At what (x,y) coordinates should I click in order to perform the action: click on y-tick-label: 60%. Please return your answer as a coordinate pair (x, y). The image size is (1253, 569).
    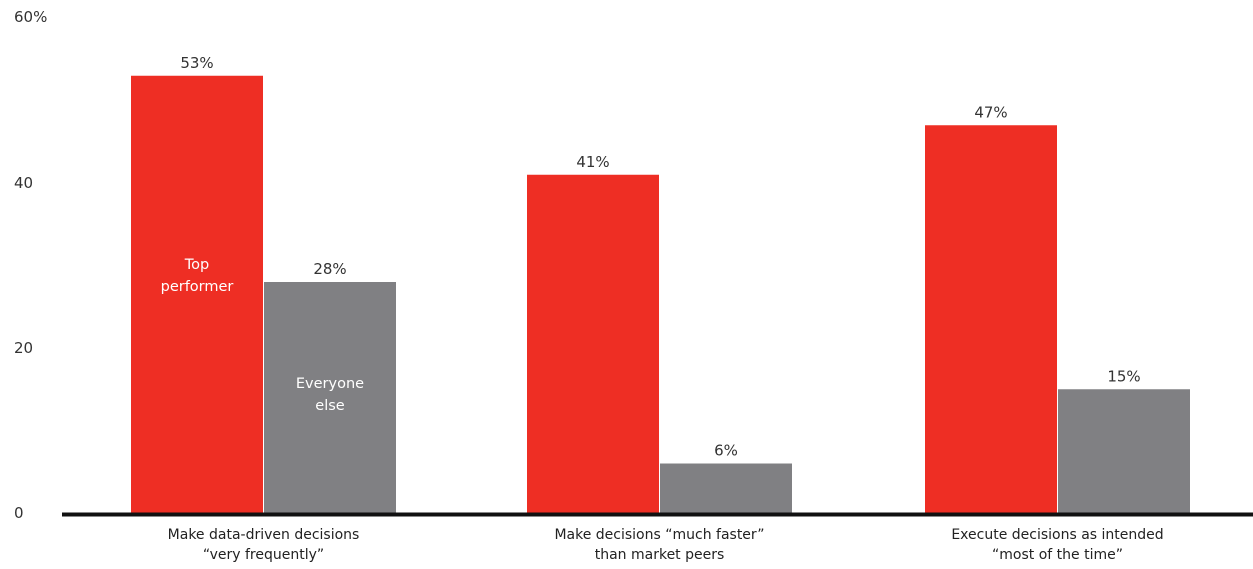
    Looking at the image, I should click on (30, 17).